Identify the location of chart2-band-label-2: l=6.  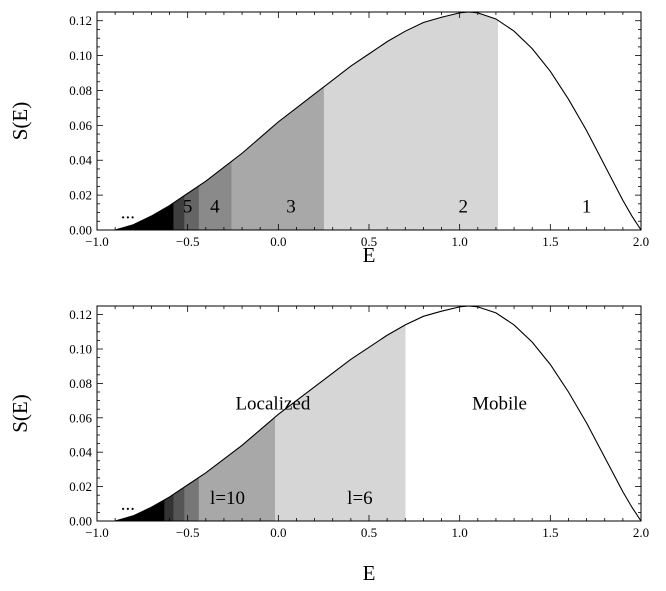
(360, 498).